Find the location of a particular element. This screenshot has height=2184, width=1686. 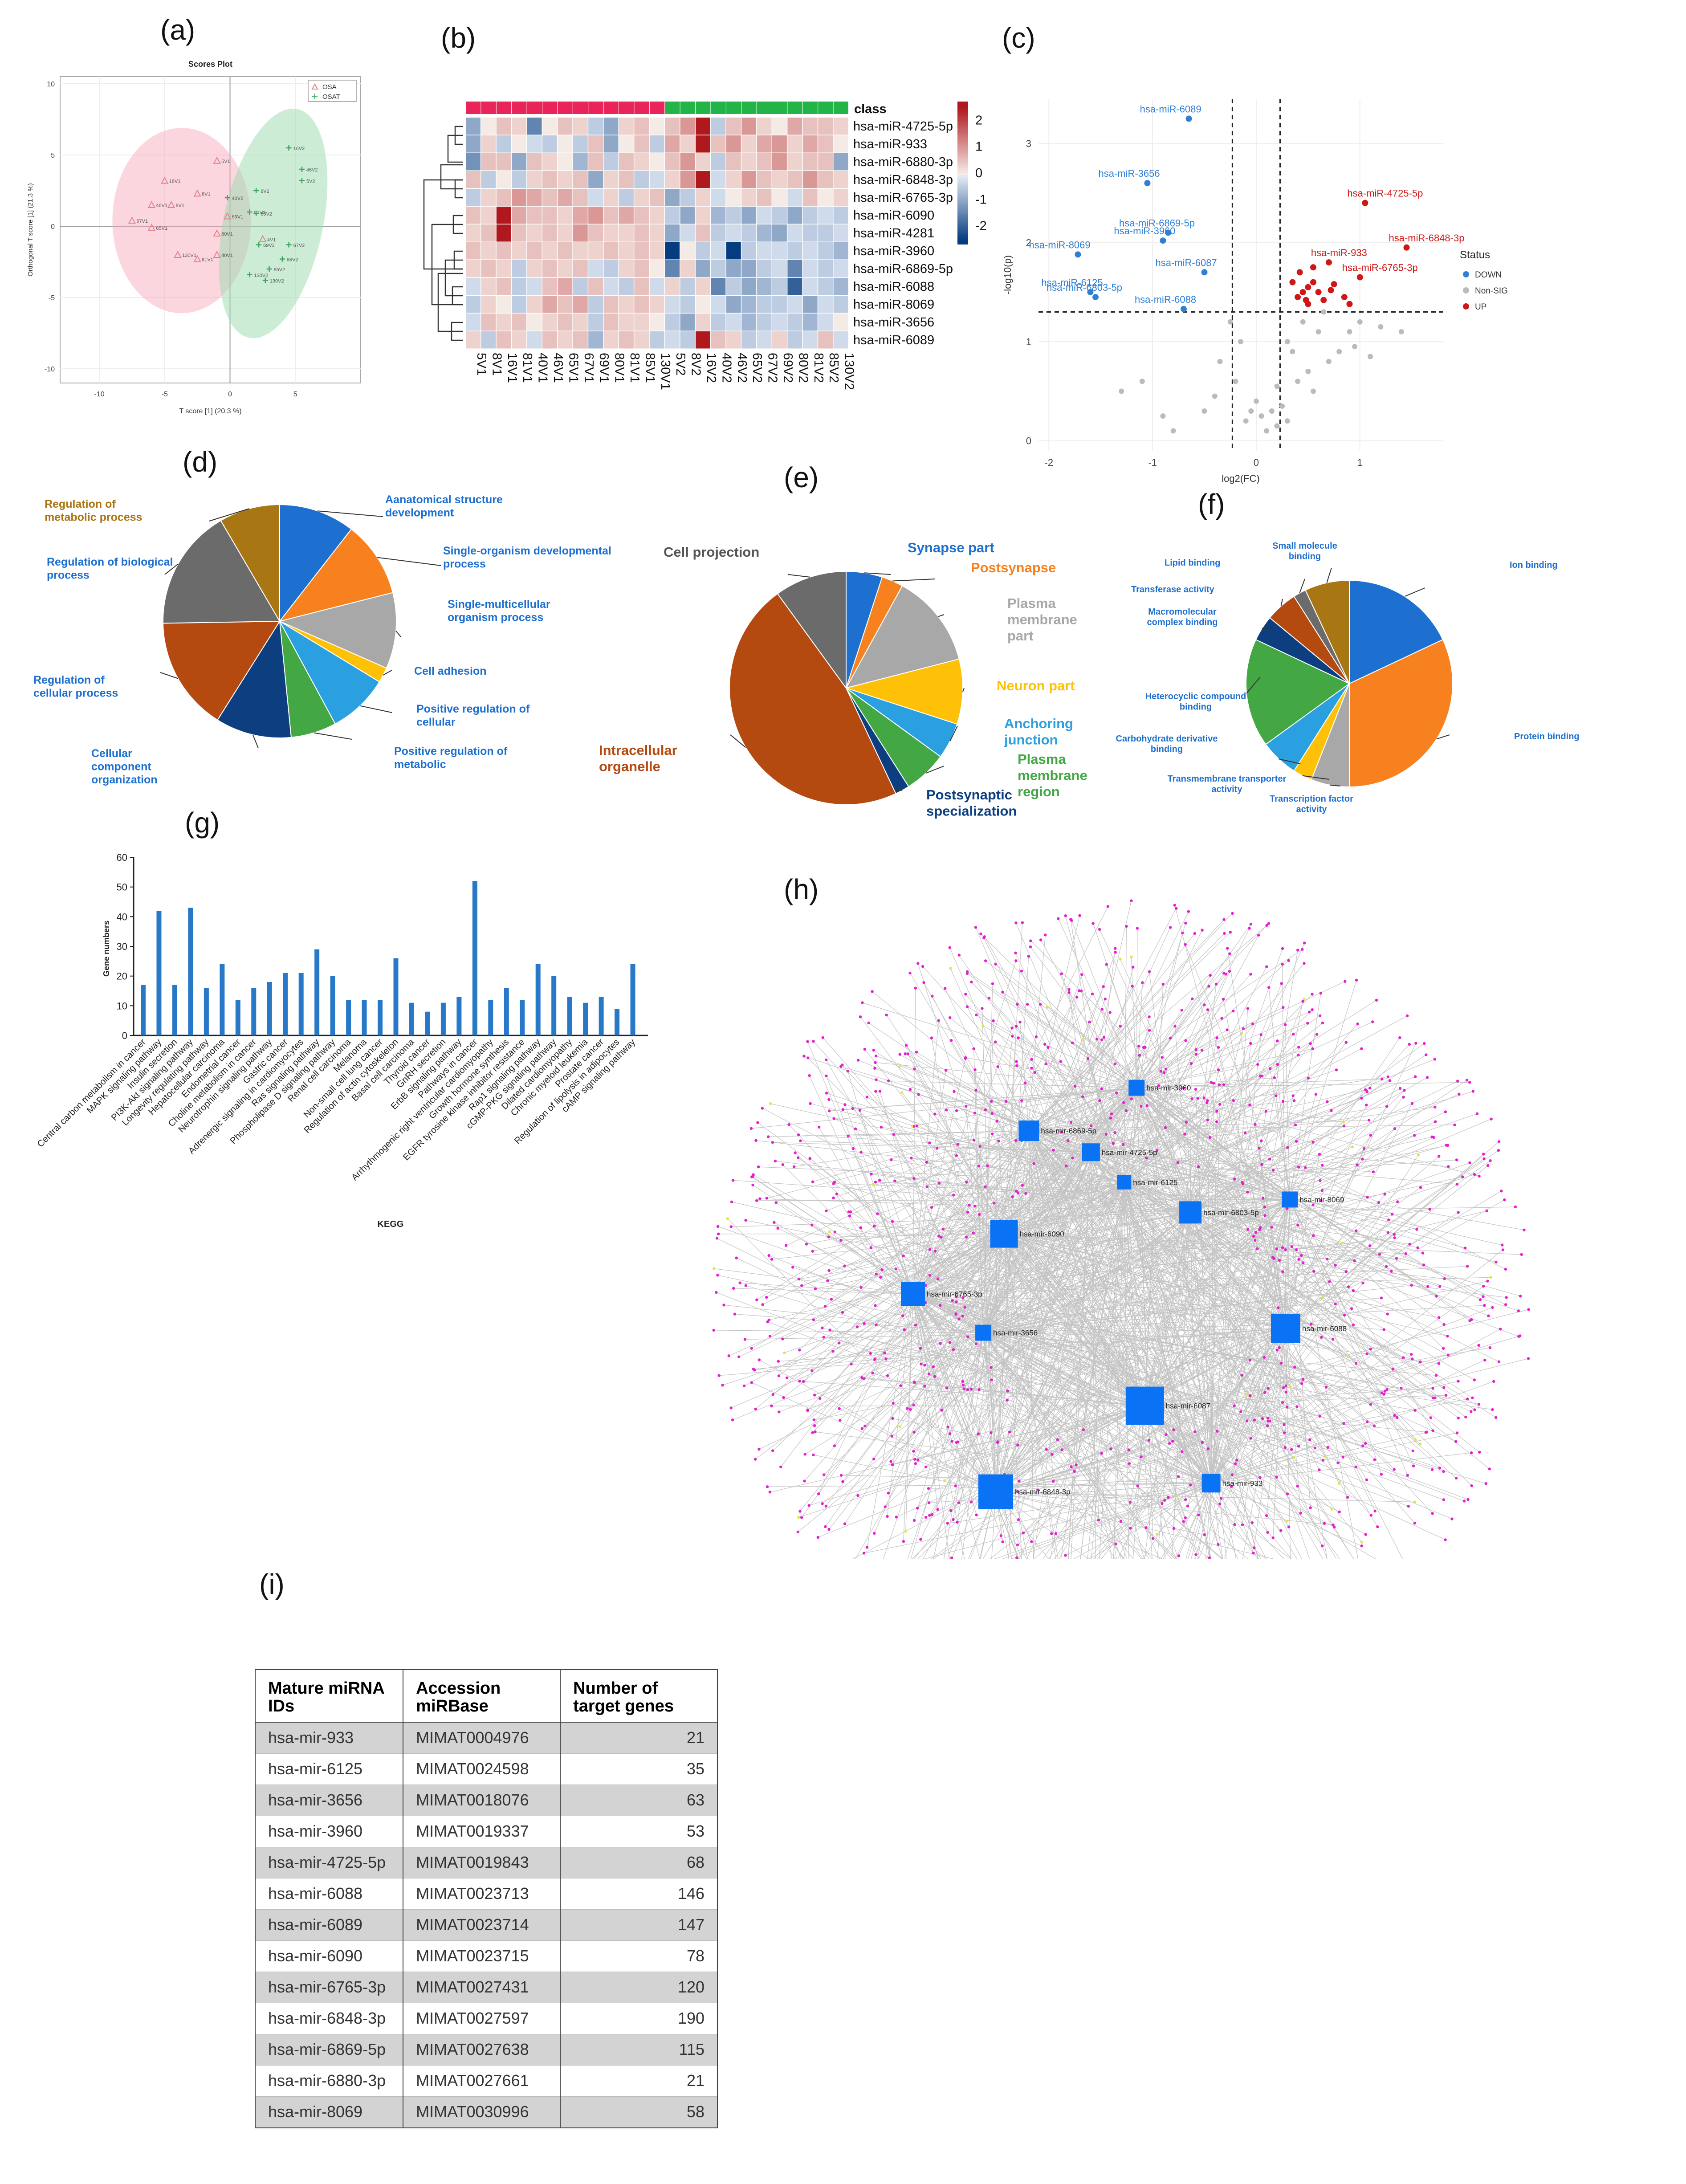

column-label: 16V2 is located at coordinates (711, 368).